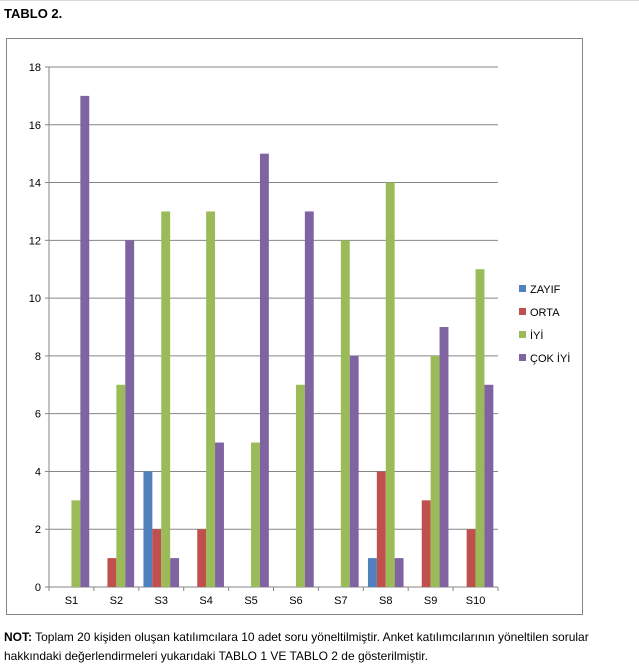 The image size is (639, 671). What do you see at coordinates (35, 184) in the screenshot?
I see `y-tick-label: 14` at bounding box center [35, 184].